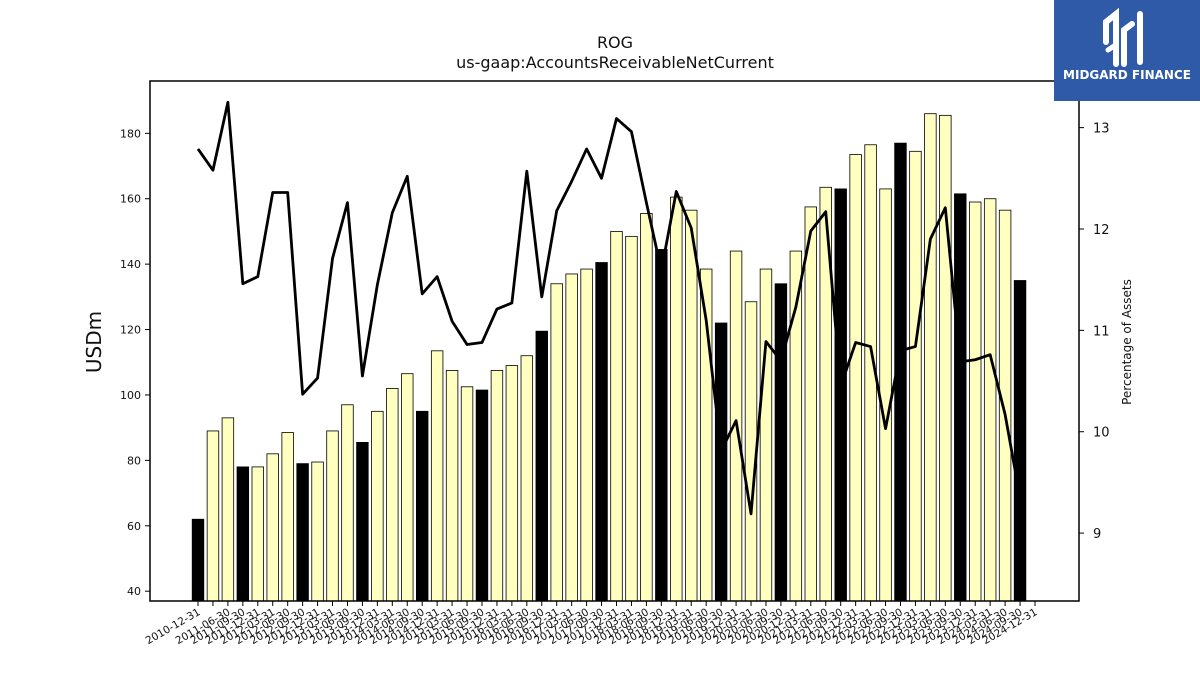 The image size is (1200, 675). What do you see at coordinates (1101, 230) in the screenshot?
I see `y2-tick-label: 12` at bounding box center [1101, 230].